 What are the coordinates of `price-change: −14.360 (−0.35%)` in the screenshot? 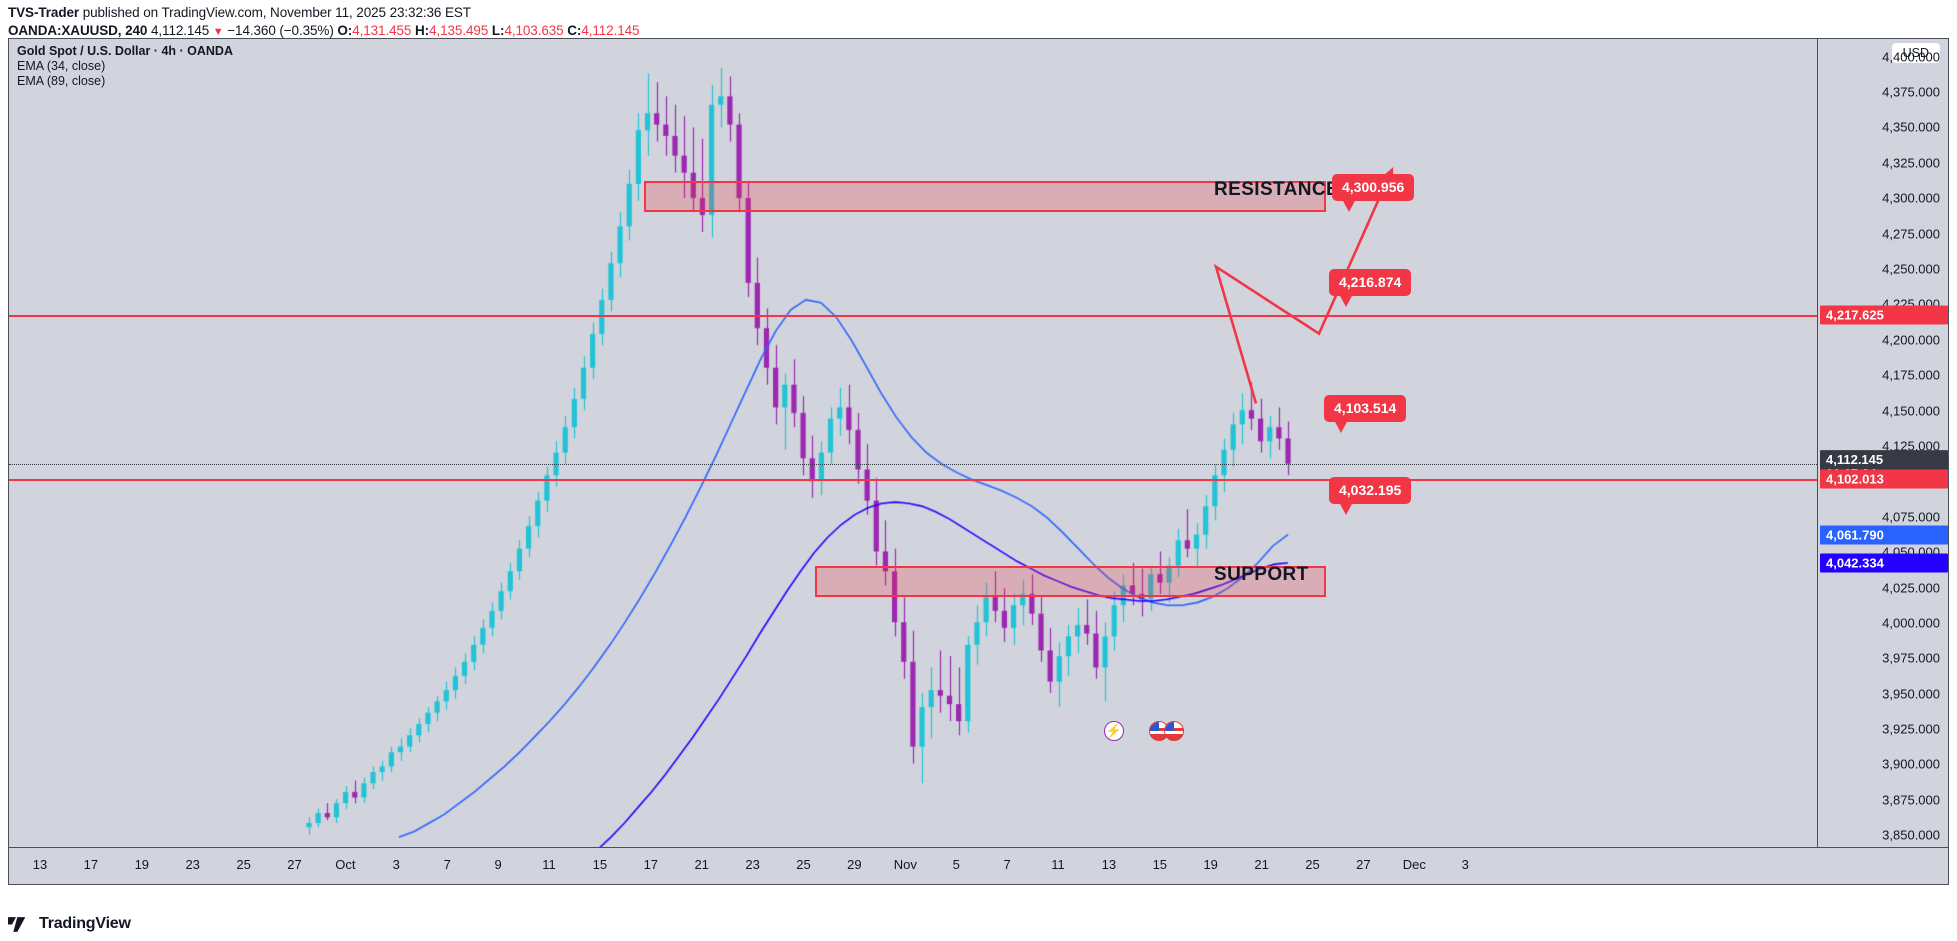 It's located at (280, 30).